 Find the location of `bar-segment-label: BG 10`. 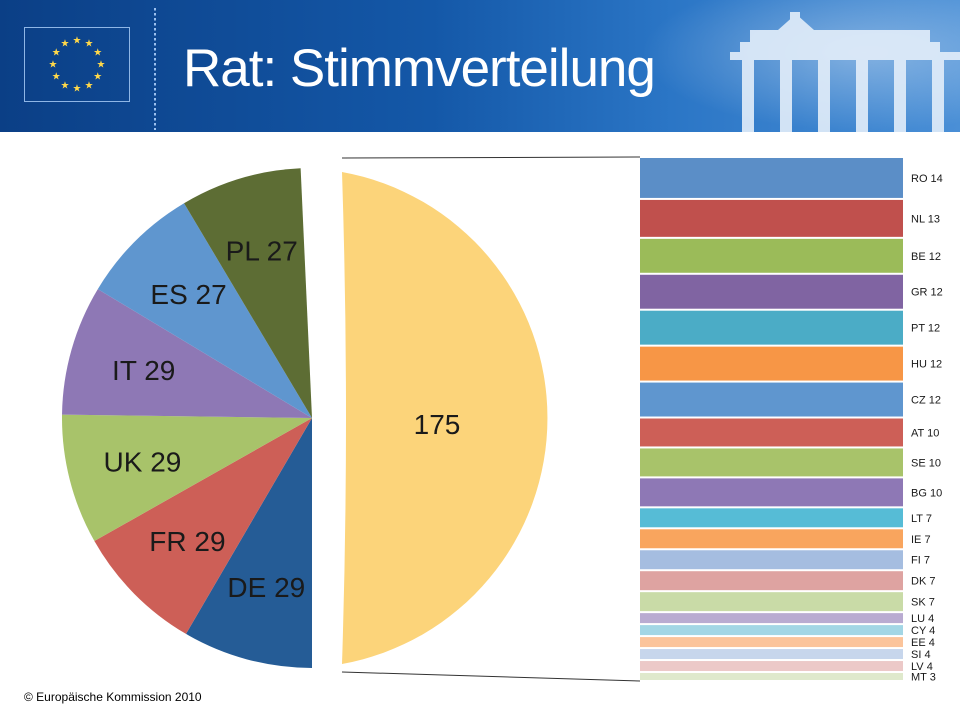

bar-segment-label: BG 10 is located at coordinates (926, 493).